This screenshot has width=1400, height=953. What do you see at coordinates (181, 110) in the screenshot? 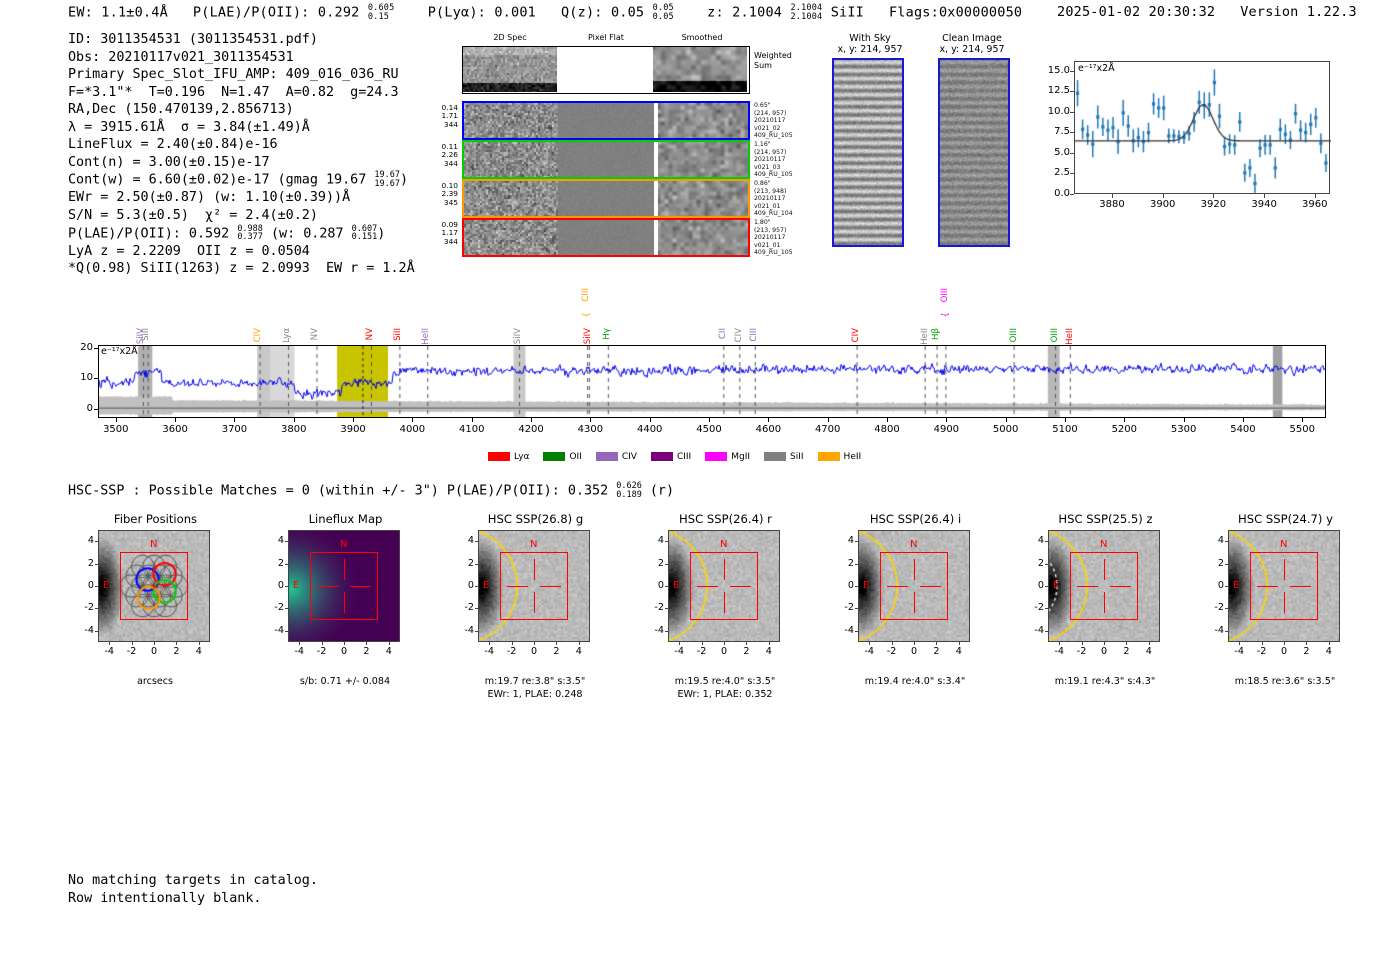
I see `info-line-radec: RA,Dec (150.470139,2.856713)` at bounding box center [181, 110].